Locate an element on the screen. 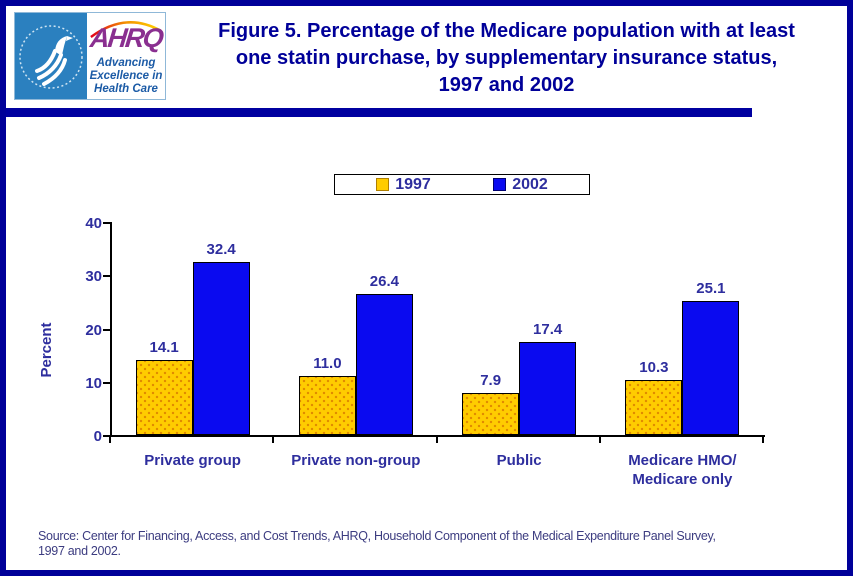  bar-value-label: 14.1 is located at coordinates (164, 347).